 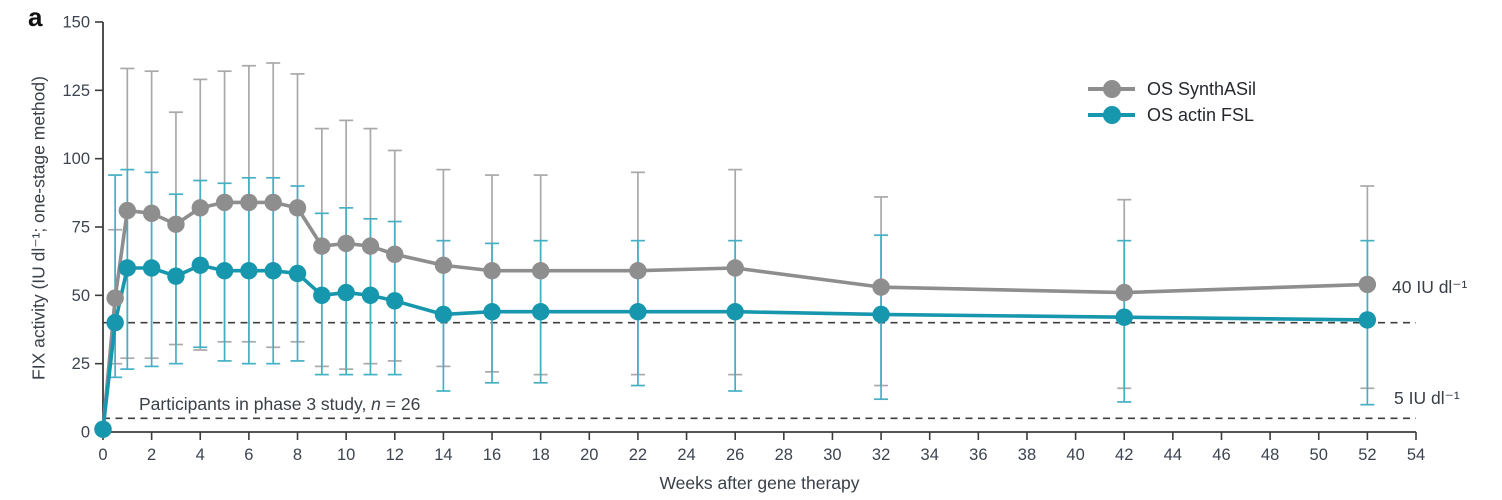 I want to click on x-tick-label: 26, so click(x=735, y=455).